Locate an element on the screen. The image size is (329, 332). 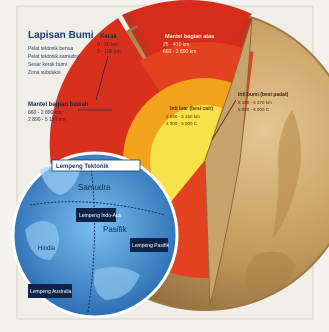
upper-mantle-value: 25 - 410 km is located at coordinates (176, 45).